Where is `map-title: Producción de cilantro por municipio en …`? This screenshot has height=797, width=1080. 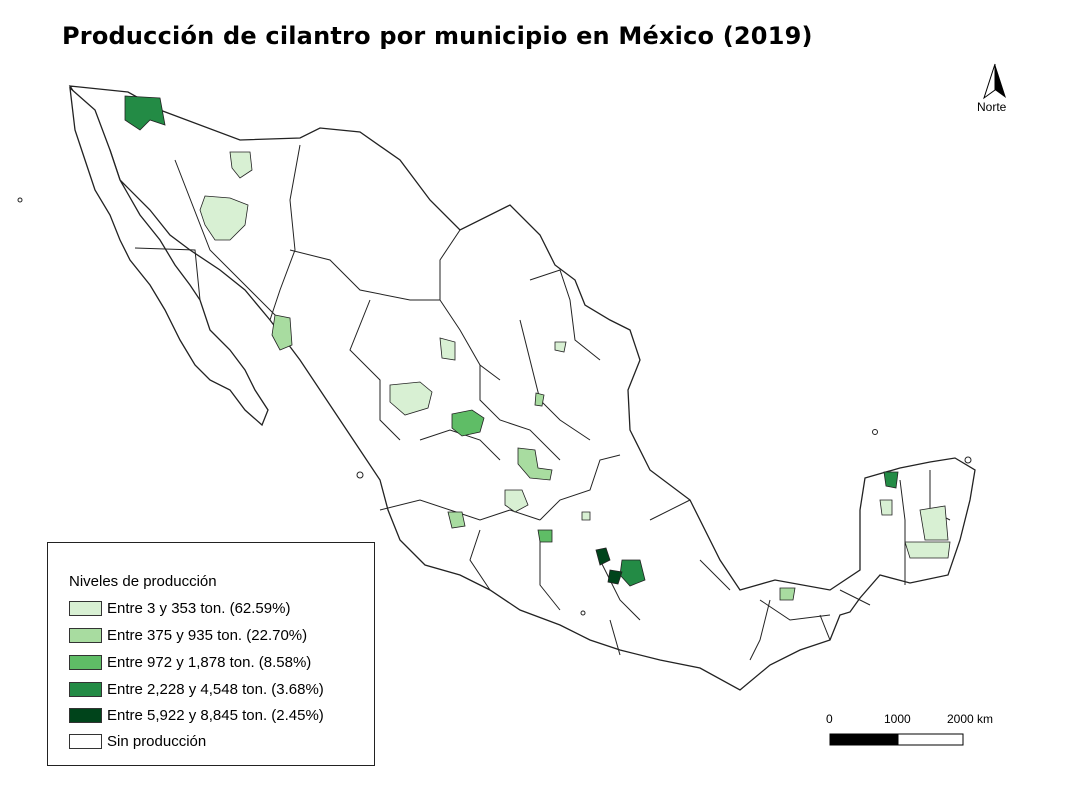
map-title: Producción de cilantro por municipio en … is located at coordinates (437, 36).